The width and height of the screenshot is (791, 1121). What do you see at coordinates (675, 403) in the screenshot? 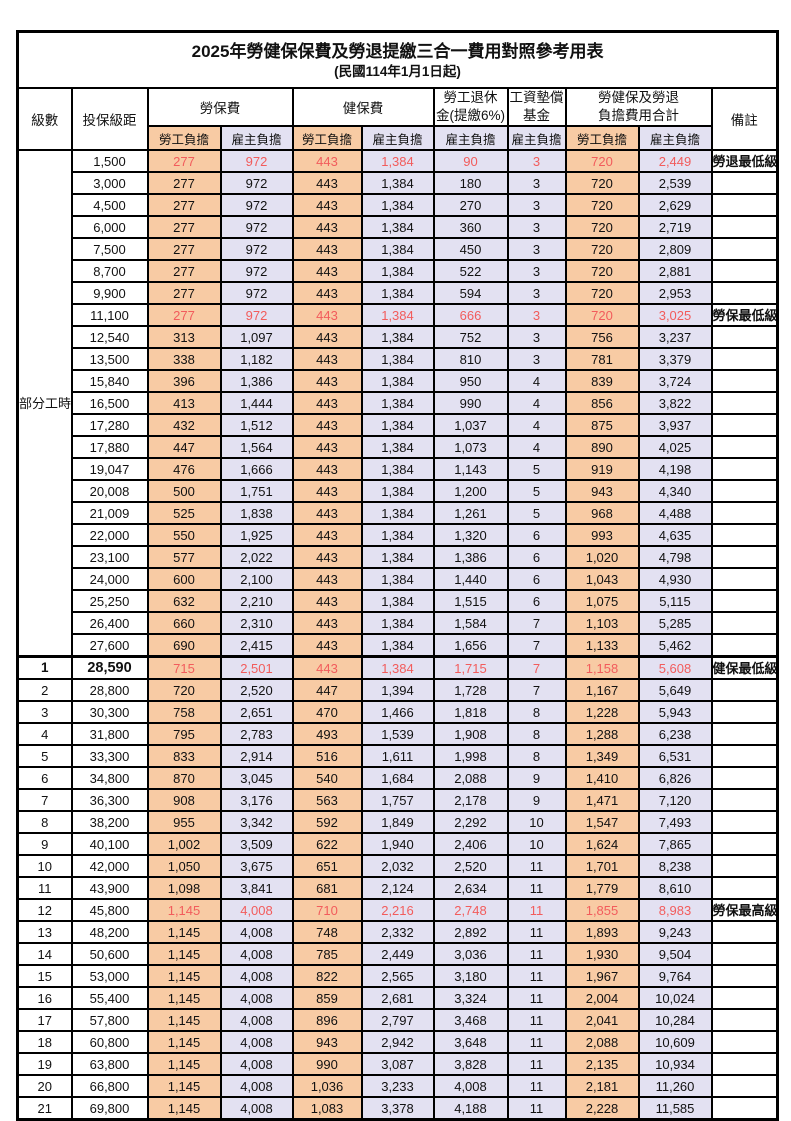
I see `cell-total-employer: 3,822` at bounding box center [675, 403].